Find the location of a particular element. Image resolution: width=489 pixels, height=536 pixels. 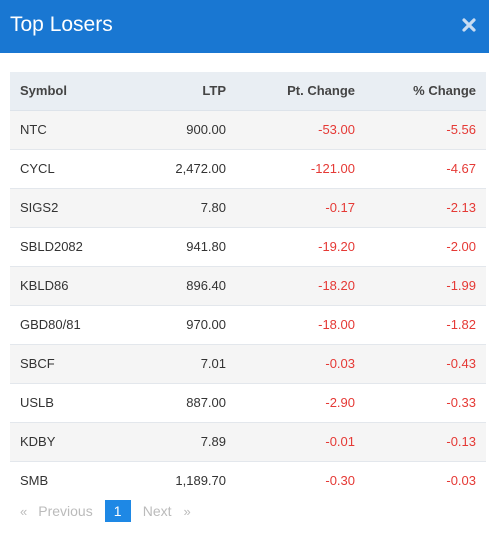

pt-change-cell: -18.20 is located at coordinates (336, 285).